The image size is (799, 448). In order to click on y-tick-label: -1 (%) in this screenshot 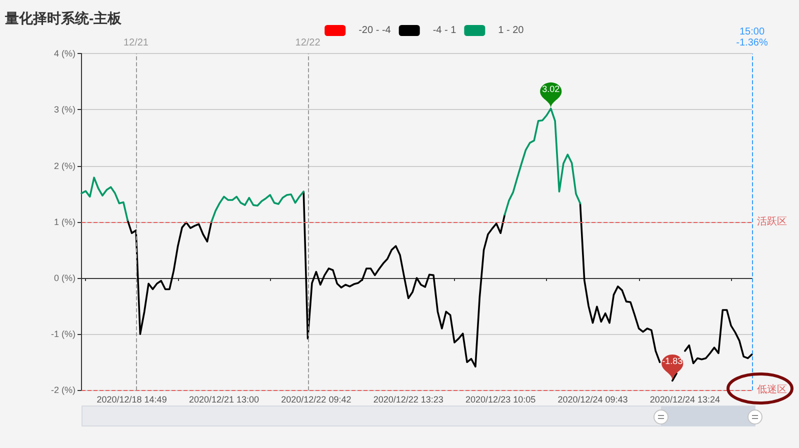, I will do `click(63, 334)`.